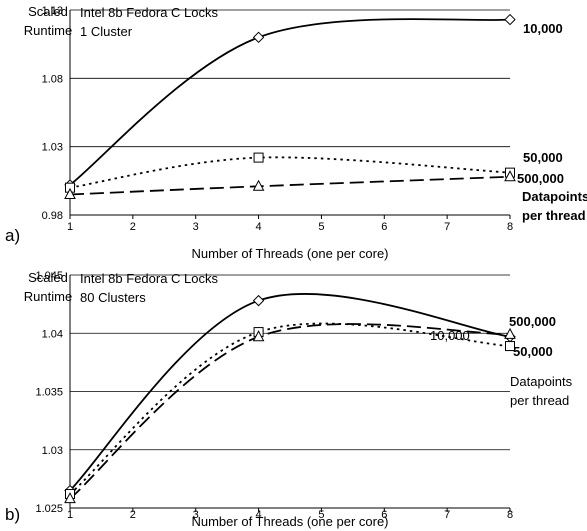  What do you see at coordinates (52, 11) in the screenshot?
I see `y-tick-label: 1.13` at bounding box center [52, 11].